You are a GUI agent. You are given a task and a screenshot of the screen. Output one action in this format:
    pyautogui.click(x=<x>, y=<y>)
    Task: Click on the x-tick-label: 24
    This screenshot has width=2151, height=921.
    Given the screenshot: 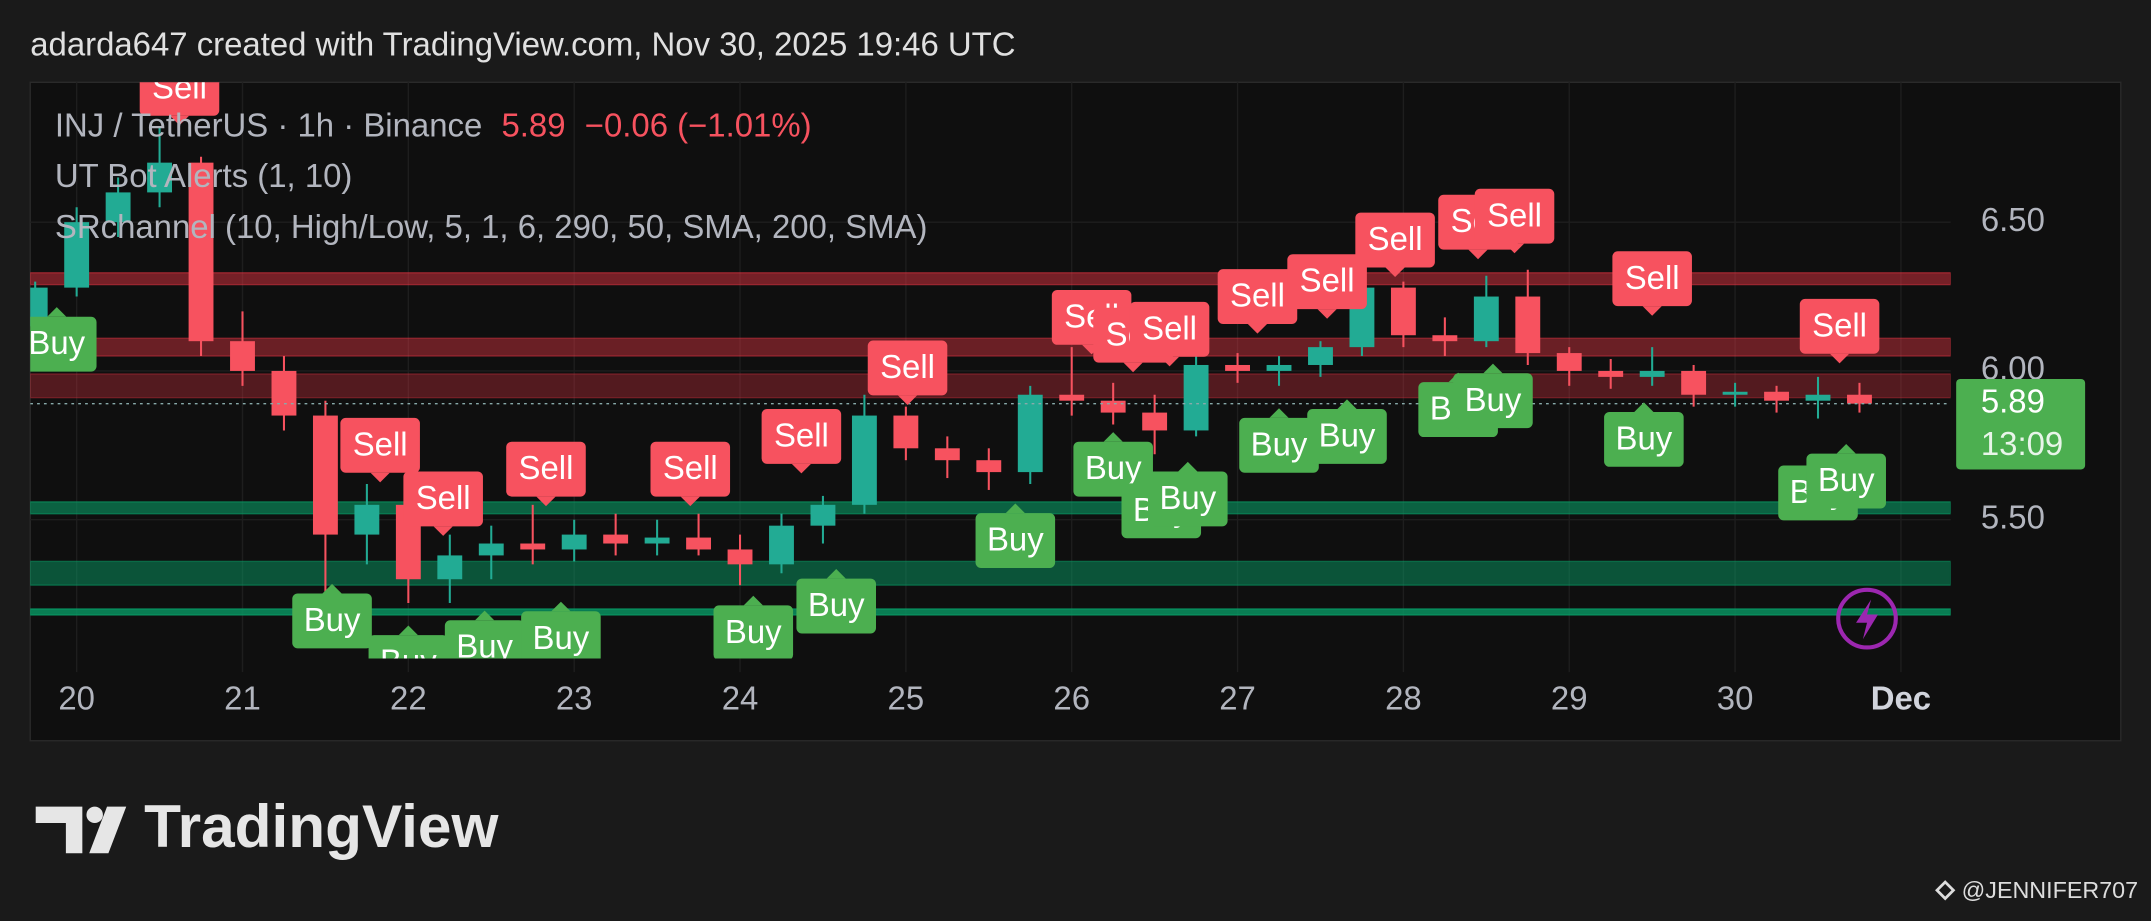 What is the action you would take?
    pyautogui.click(x=740, y=698)
    